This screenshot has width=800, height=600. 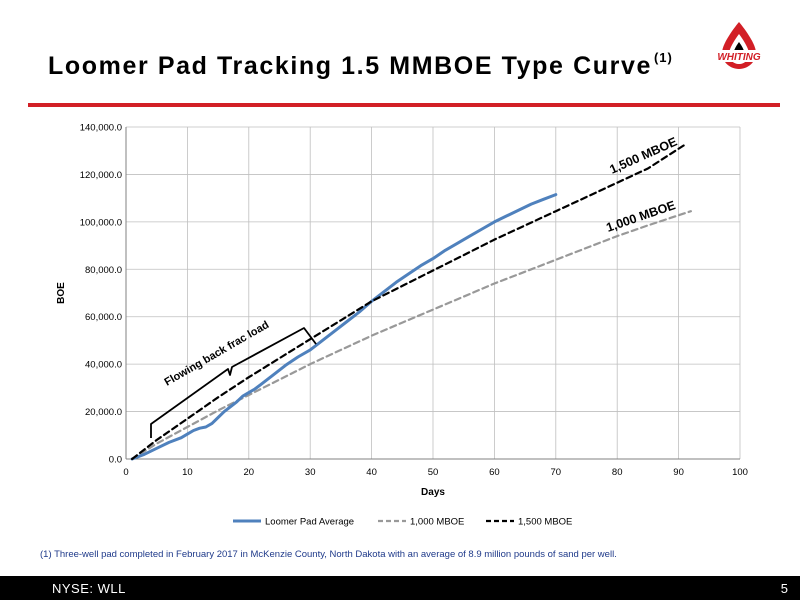 What do you see at coordinates (103, 412) in the screenshot?
I see `y-tick-label: 20,000.0` at bounding box center [103, 412].